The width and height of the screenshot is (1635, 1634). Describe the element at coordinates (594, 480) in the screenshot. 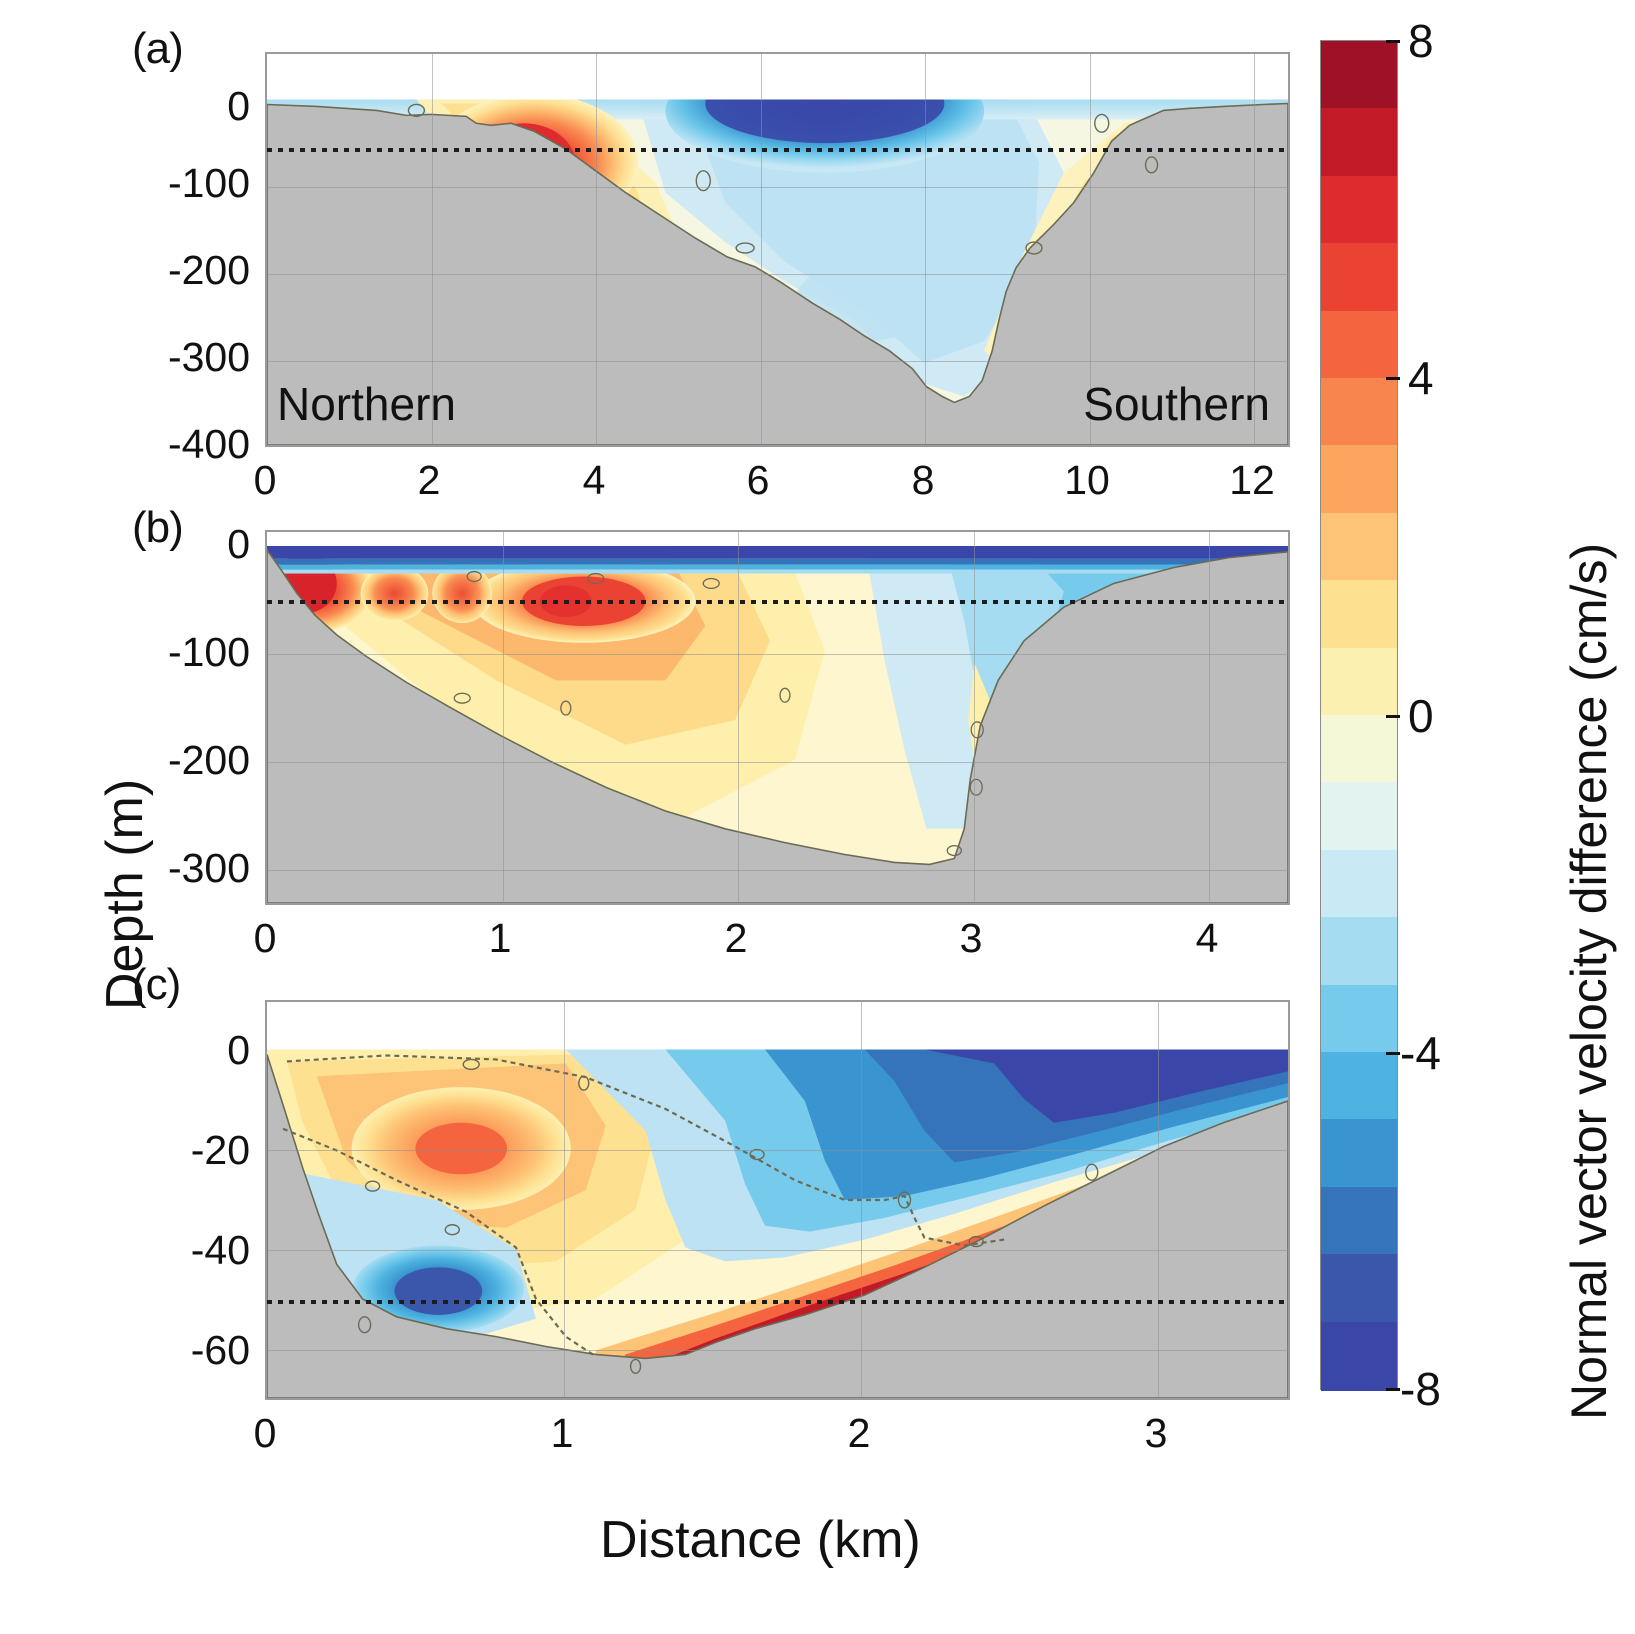

I see `panel-a-xtick-2: 4` at that location.